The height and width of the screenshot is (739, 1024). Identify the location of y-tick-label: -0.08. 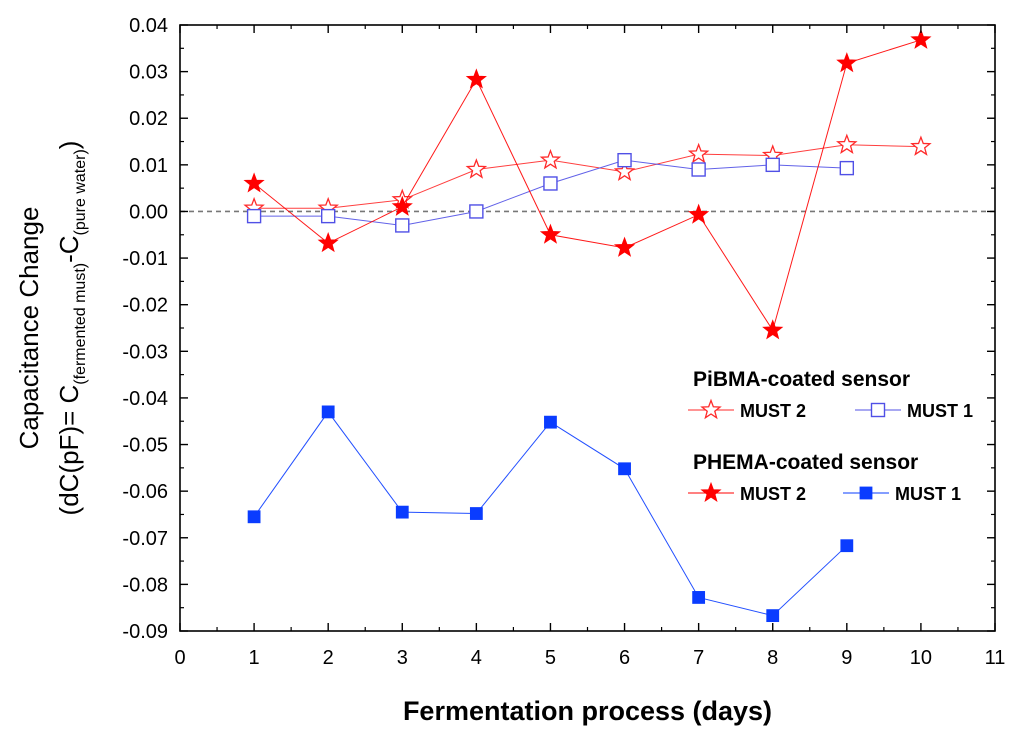
(145, 585).